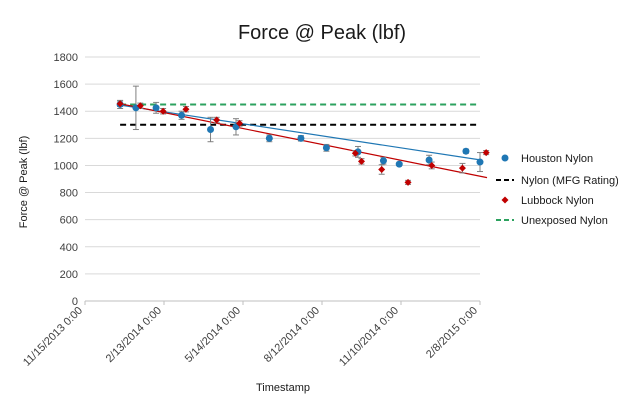 The image size is (618, 400). Describe the element at coordinates (505, 158) in the screenshot. I see `legend-marker-houston` at that location.